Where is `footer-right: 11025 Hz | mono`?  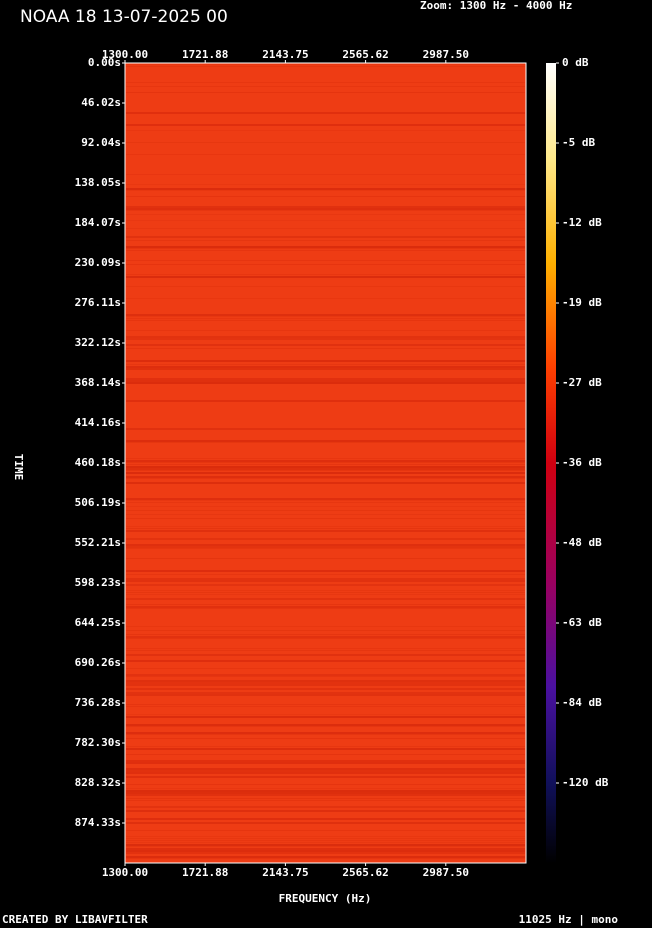
footer-right: 11025 Hz | mono is located at coordinates (569, 919).